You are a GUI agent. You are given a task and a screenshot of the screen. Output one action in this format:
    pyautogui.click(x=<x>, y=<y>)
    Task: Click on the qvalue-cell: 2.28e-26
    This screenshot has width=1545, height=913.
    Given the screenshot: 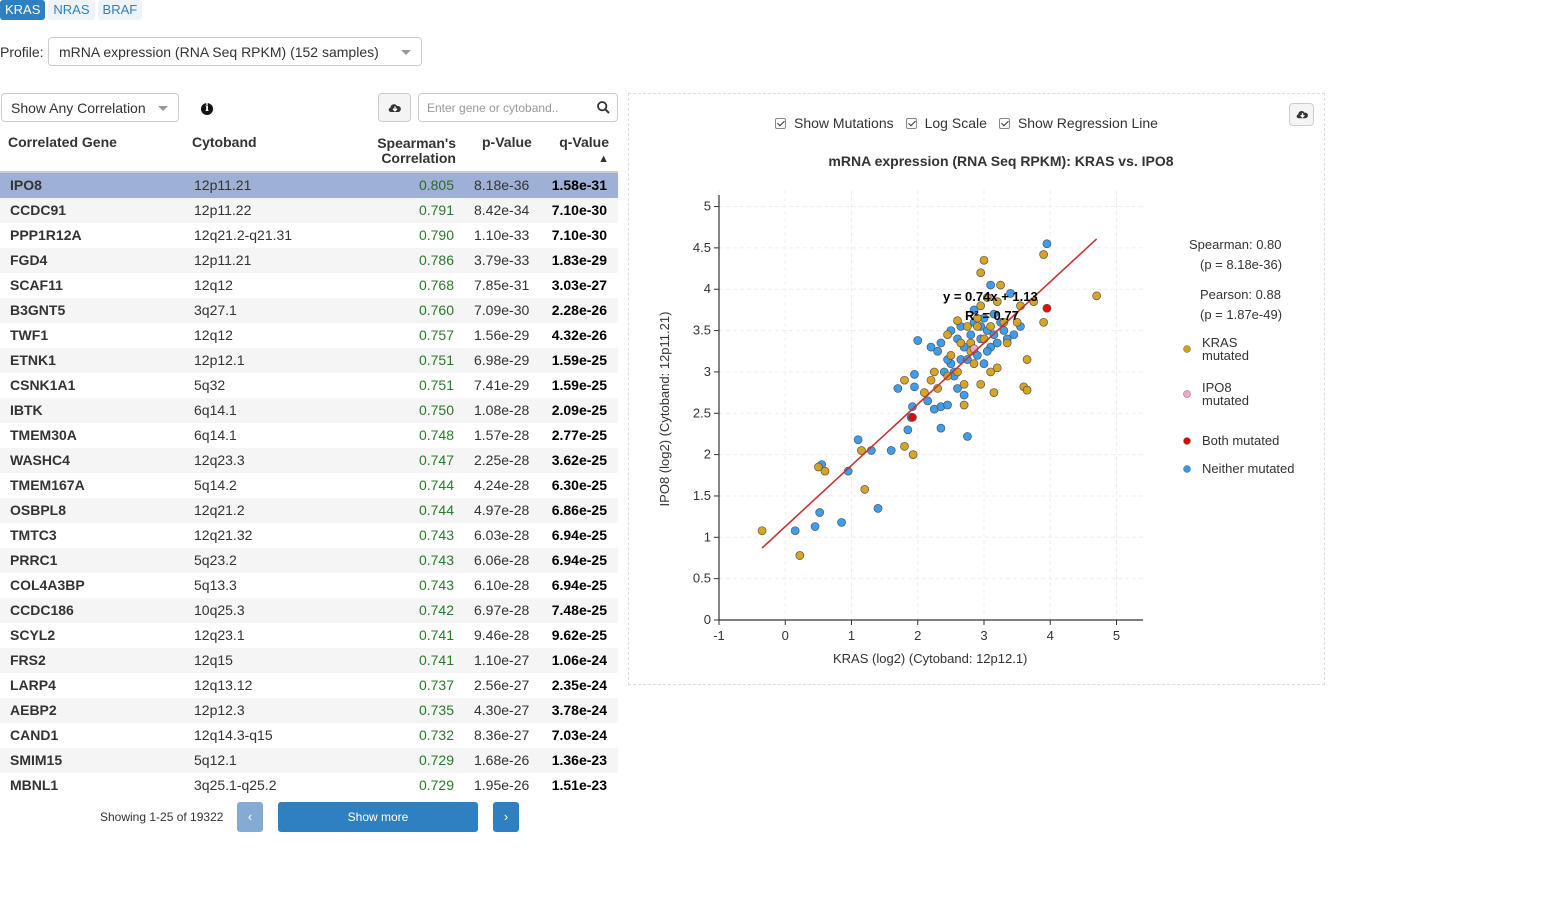 What is the action you would take?
    pyautogui.click(x=579, y=310)
    